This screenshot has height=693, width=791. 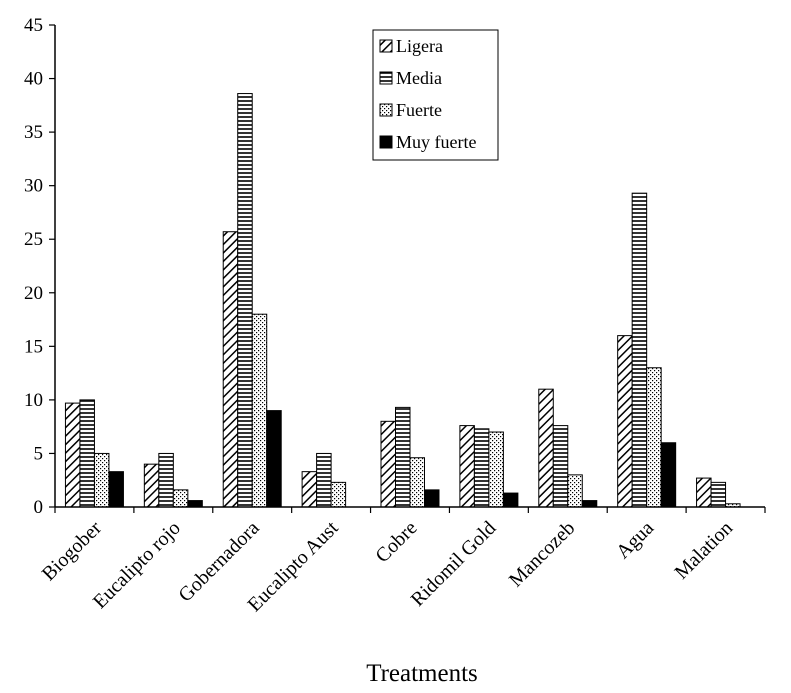 What do you see at coordinates (33, 346) in the screenshot?
I see `y-tick-label: 15` at bounding box center [33, 346].